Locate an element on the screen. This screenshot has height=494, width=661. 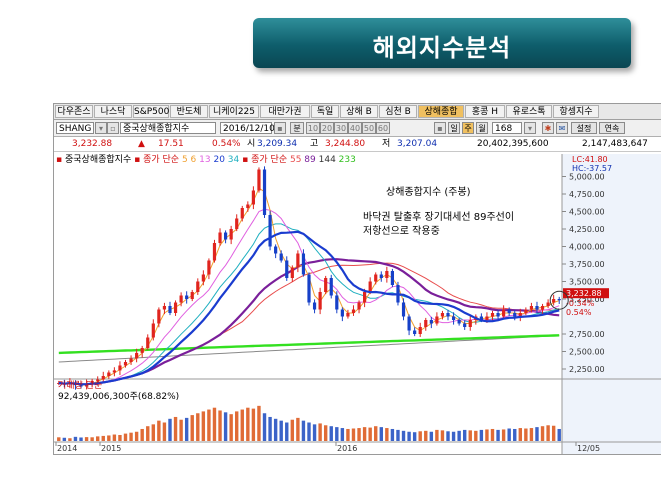
annotation-title: 상해종합지수 (주봉) is located at coordinates (428, 192).